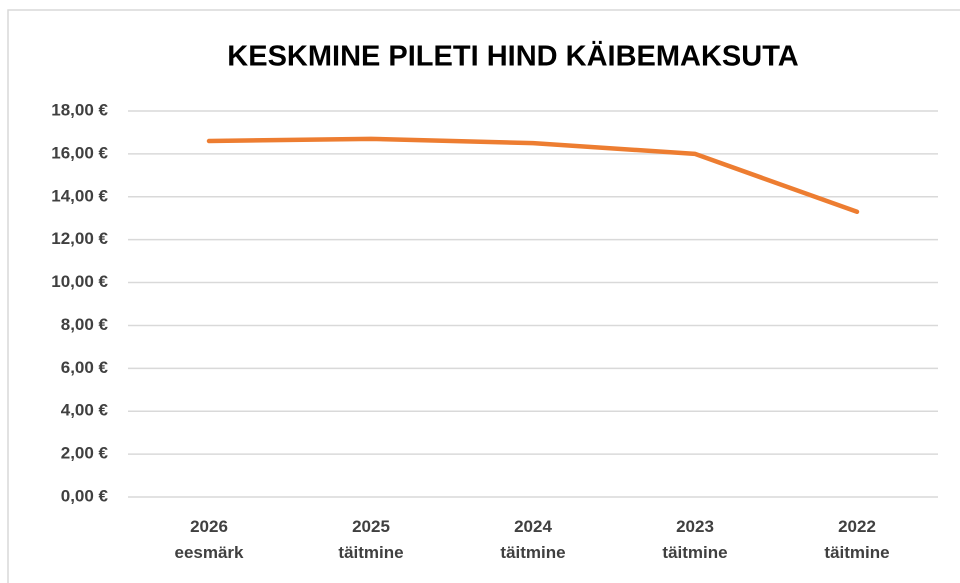  Describe the element at coordinates (85, 410) in the screenshot. I see `y-tick-label: 4,00 €` at that location.